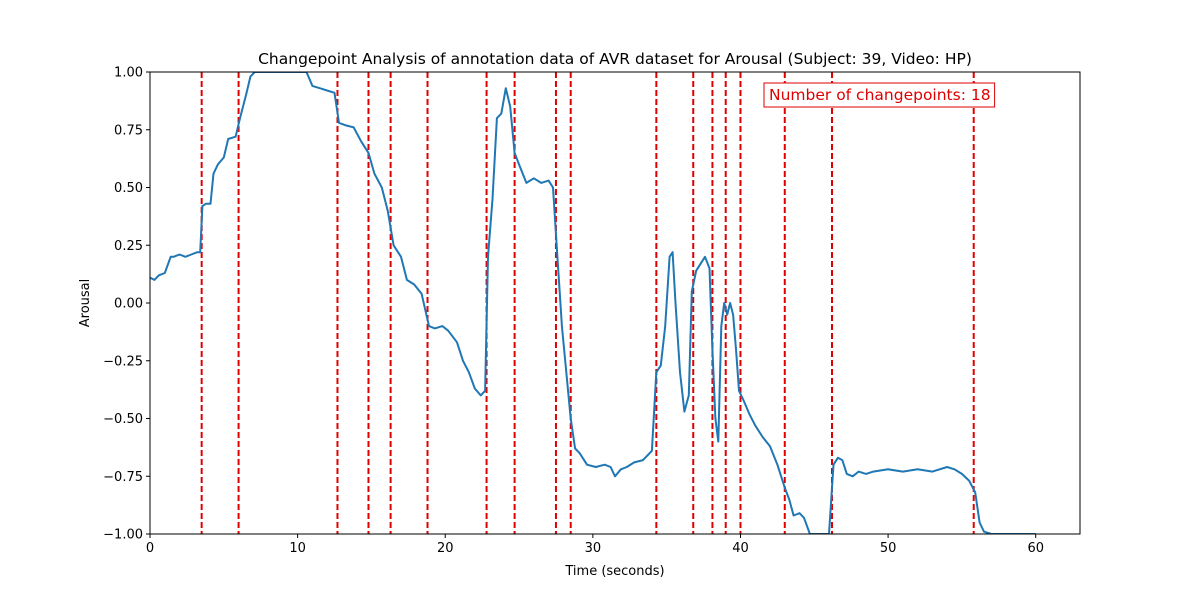 This screenshot has height=600, width=1200. I want to click on y-tick-label: −0.25, so click(123, 361).